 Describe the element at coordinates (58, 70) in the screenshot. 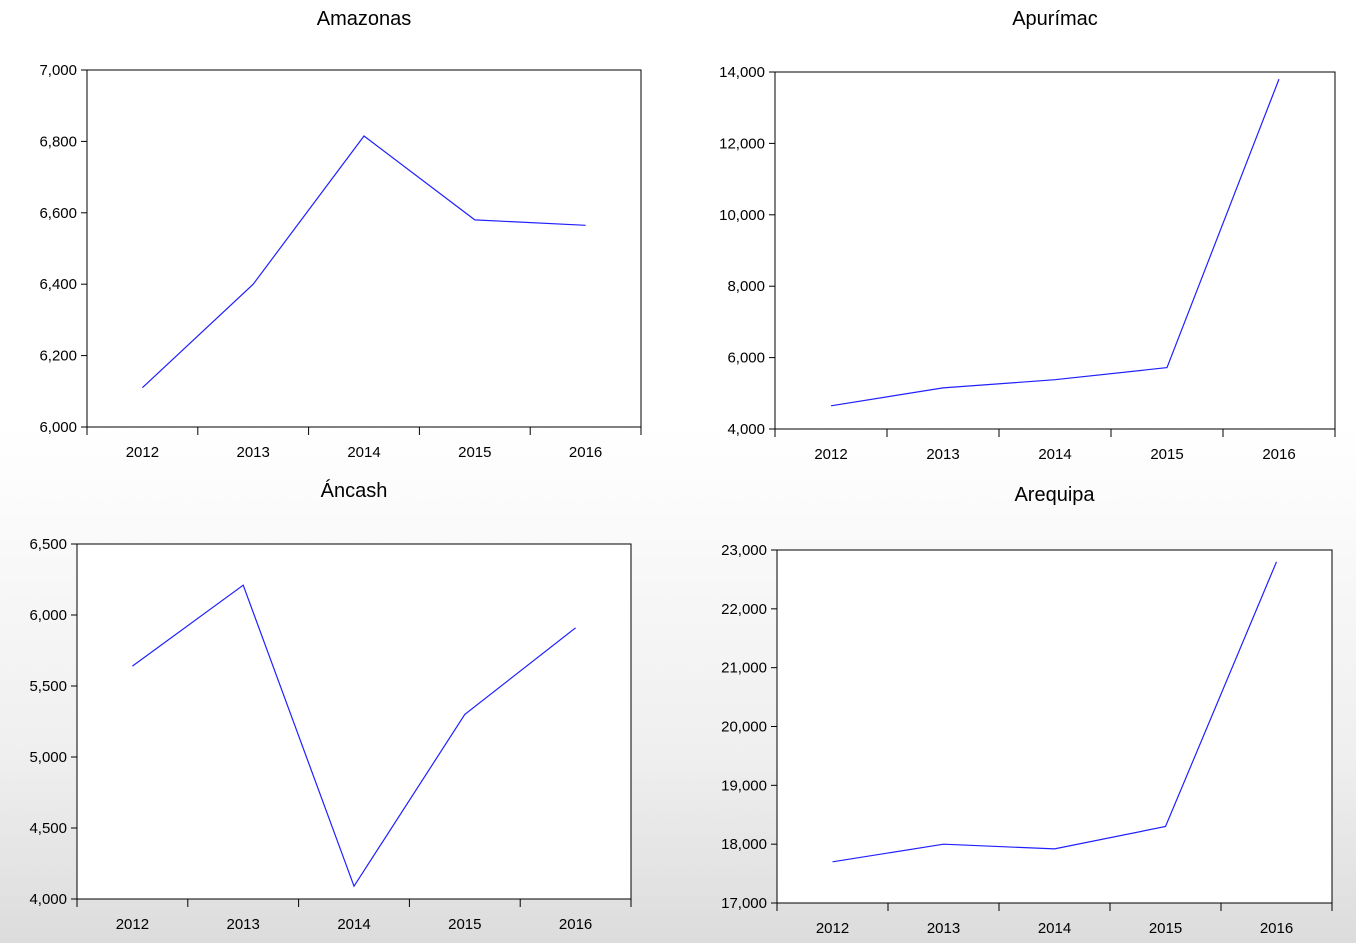

I see `y-tick-label: 7,000` at that location.